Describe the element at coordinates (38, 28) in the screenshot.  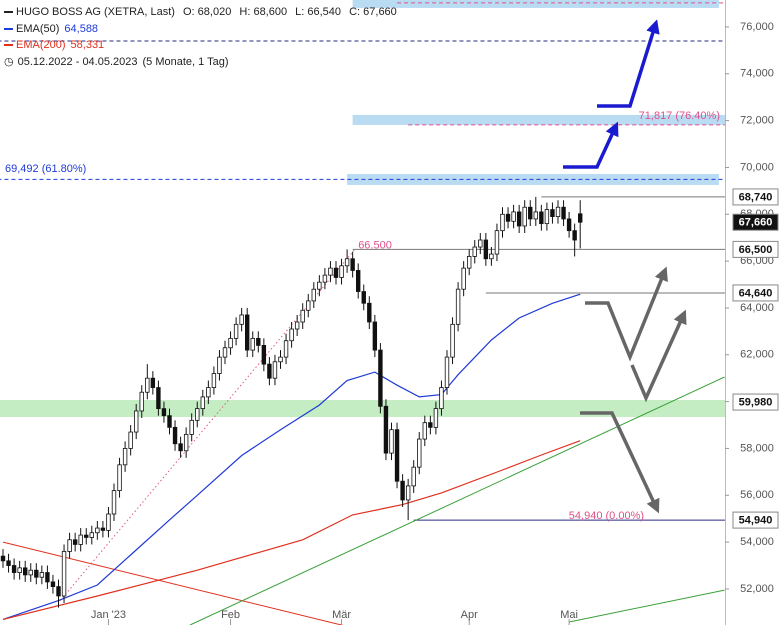
I see `legend-label: EMA(50)` at that location.